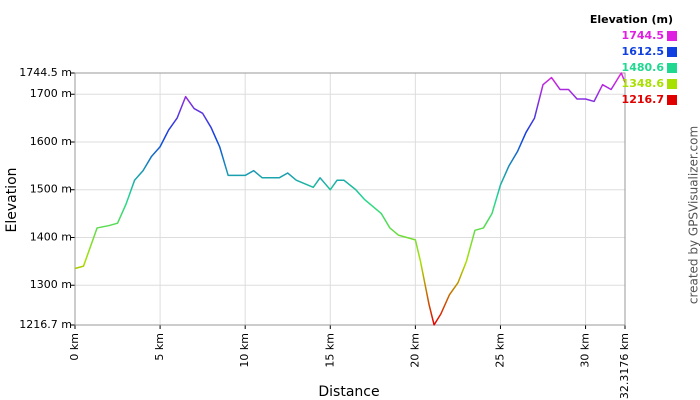  Describe the element at coordinates (631, 19) in the screenshot. I see `legend-title: Elevation (m)` at that location.